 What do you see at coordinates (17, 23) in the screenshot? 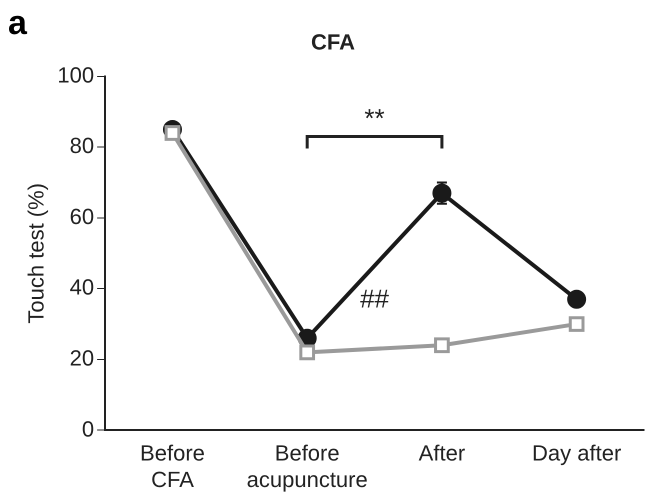
I see `text: a` at bounding box center [17, 23].